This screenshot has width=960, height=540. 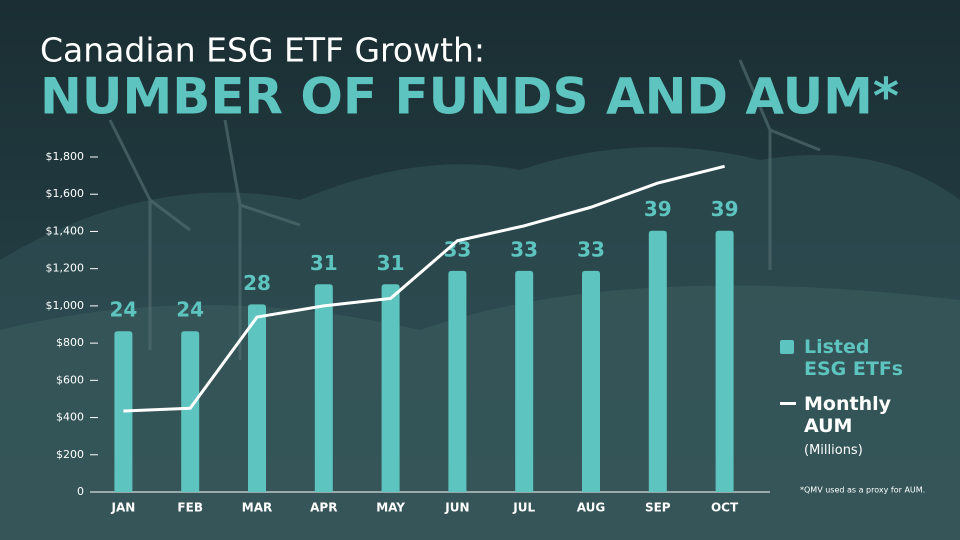 What do you see at coordinates (847, 415) in the screenshot?
I see `legend-name: Monthly AUM` at bounding box center [847, 415].